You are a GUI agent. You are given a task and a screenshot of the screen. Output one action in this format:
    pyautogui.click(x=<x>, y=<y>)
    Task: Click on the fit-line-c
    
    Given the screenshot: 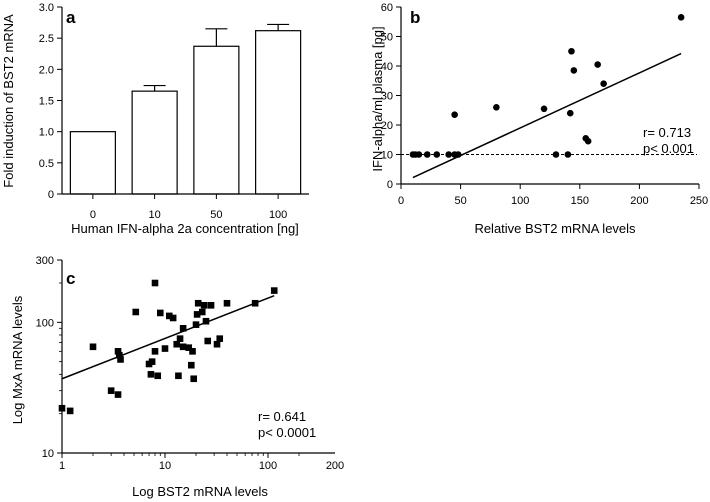 What is the action you would take?
    pyautogui.click(x=168, y=337)
    